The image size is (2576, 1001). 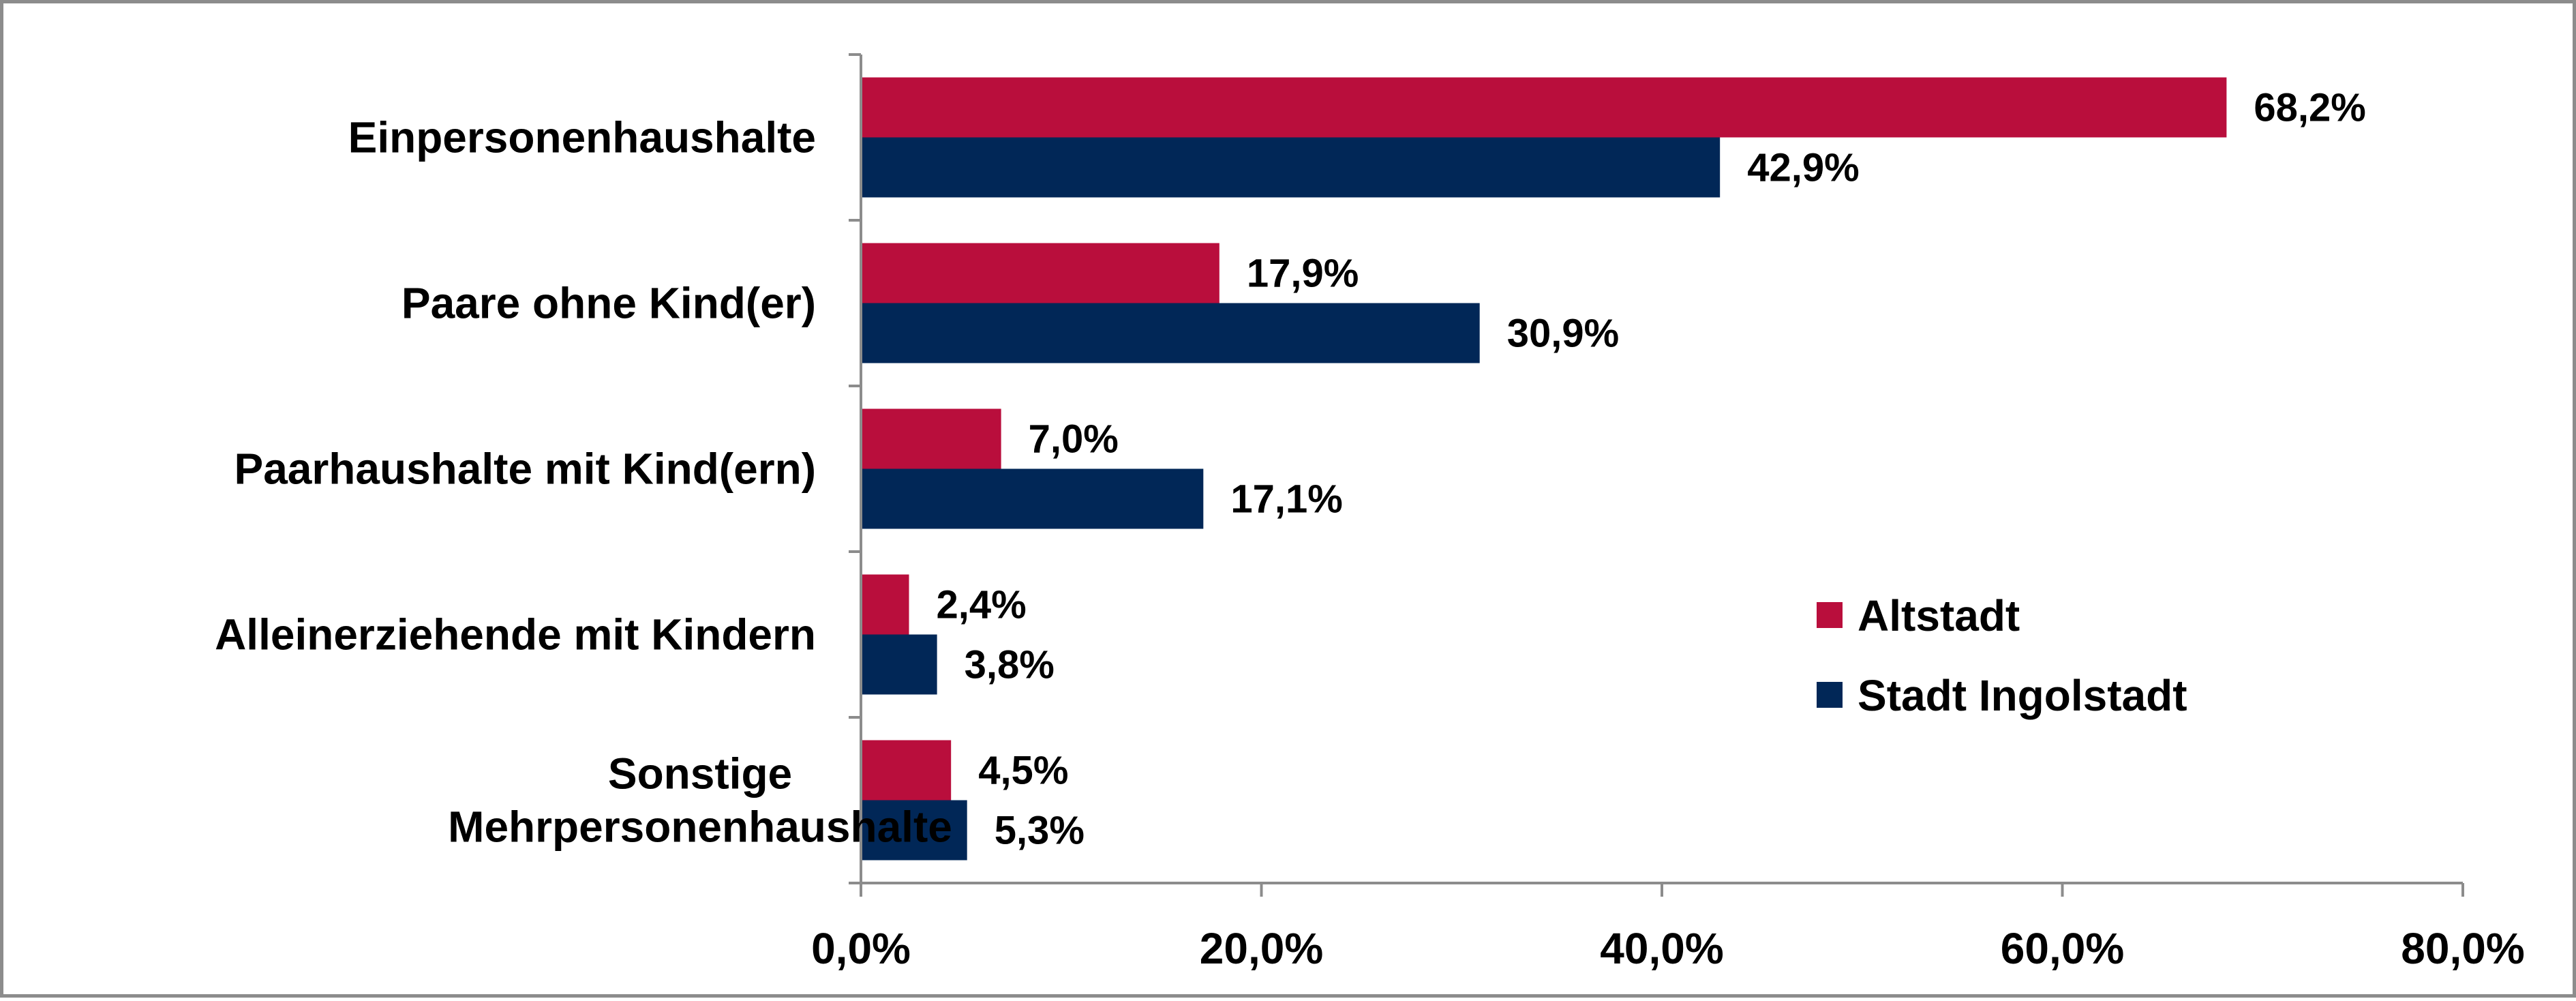 What do you see at coordinates (1662, 948) in the screenshot?
I see `x-tick-label: 40,0%` at bounding box center [1662, 948].